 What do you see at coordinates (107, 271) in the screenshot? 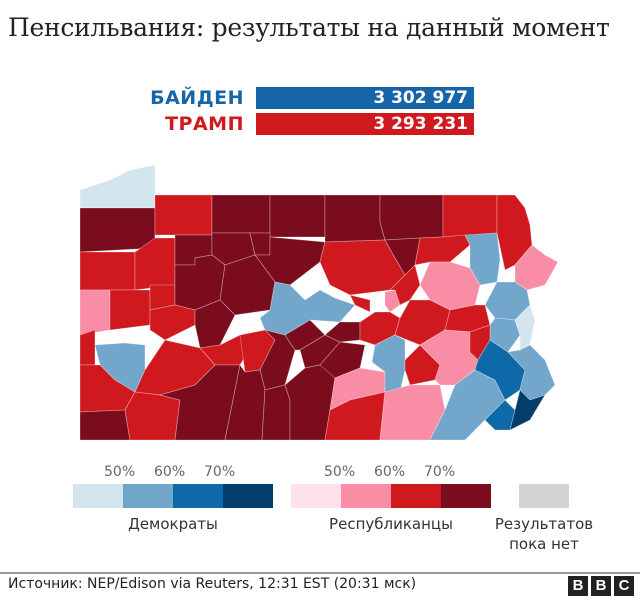
I see `county-mercer` at bounding box center [107, 271].